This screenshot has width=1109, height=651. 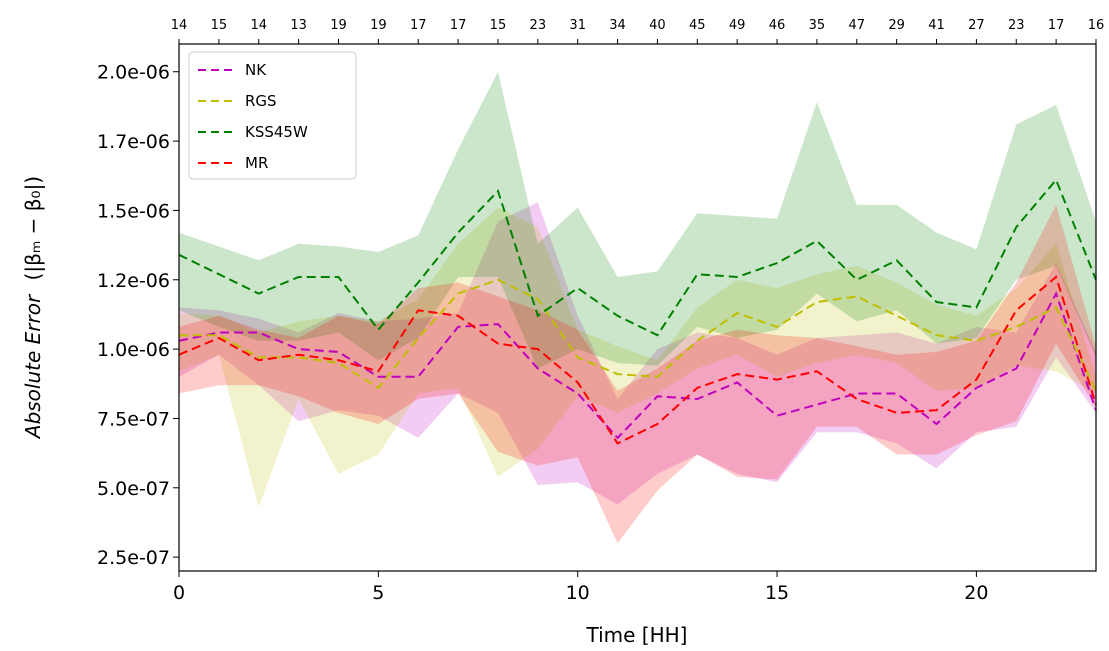 What do you see at coordinates (133, 350) in the screenshot?
I see `y-tick-label: 1.0e-06` at bounding box center [133, 350].